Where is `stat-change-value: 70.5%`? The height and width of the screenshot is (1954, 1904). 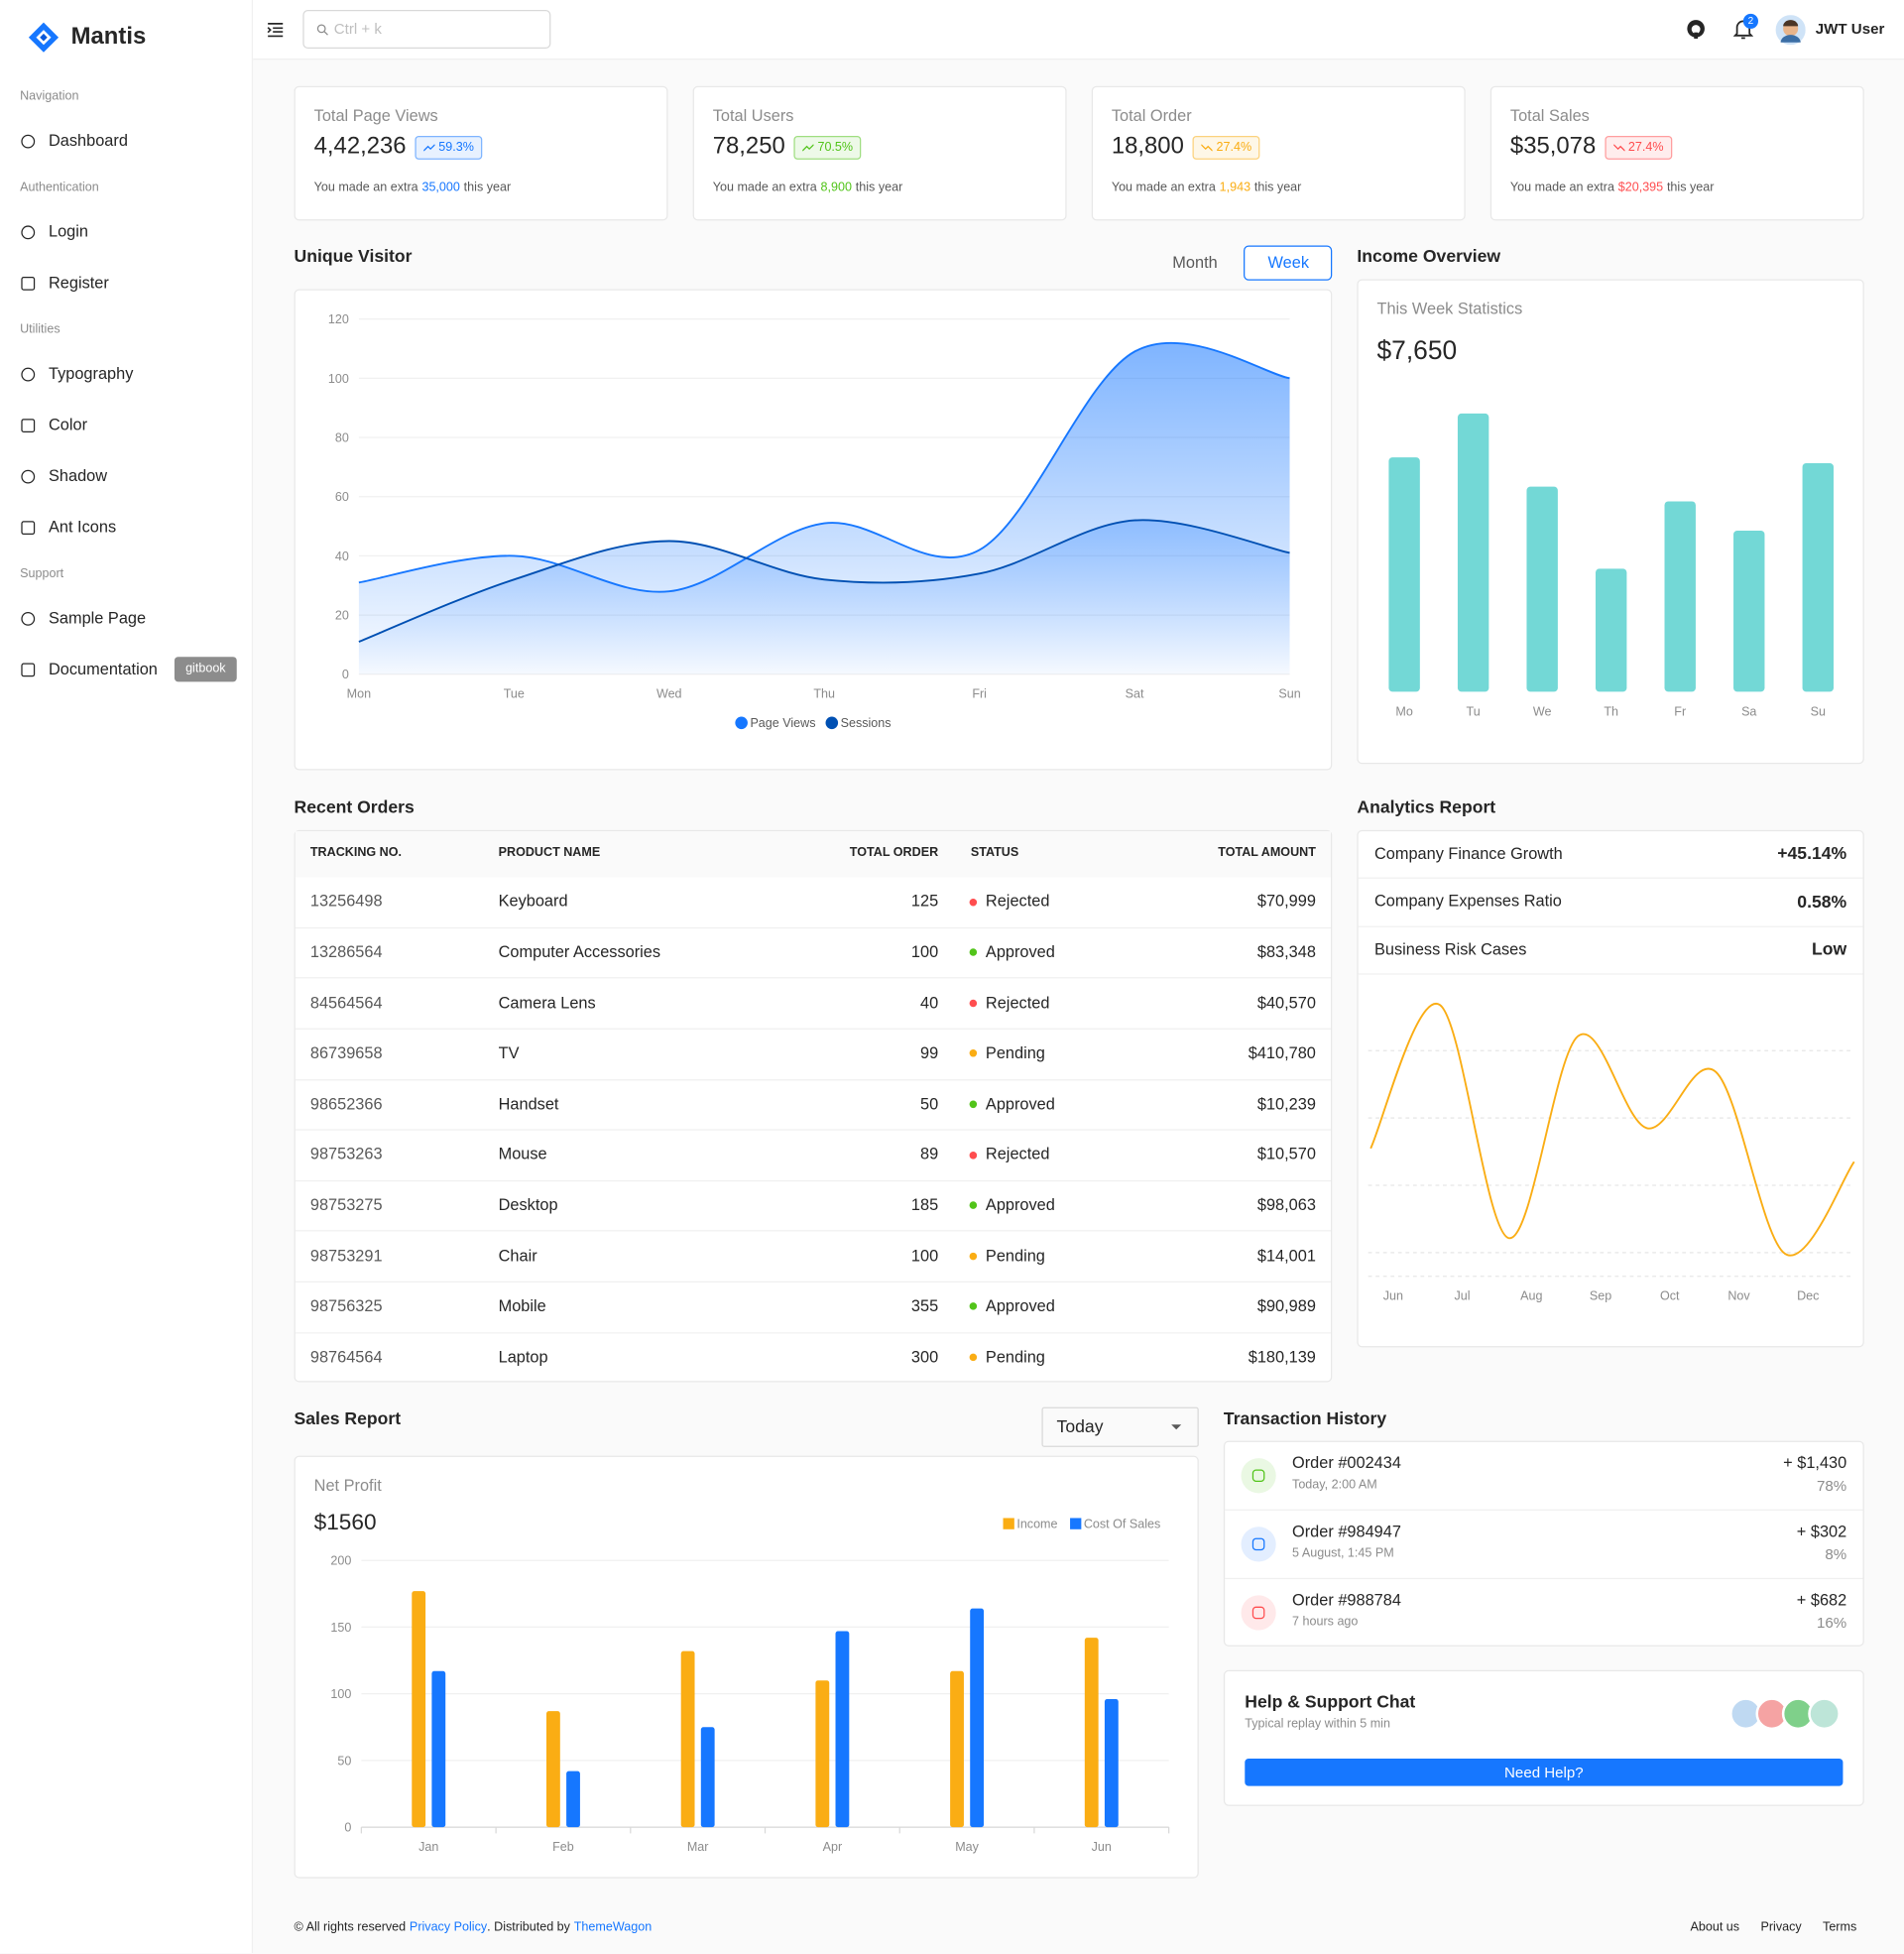 stat-change-value: 70.5% is located at coordinates (835, 147).